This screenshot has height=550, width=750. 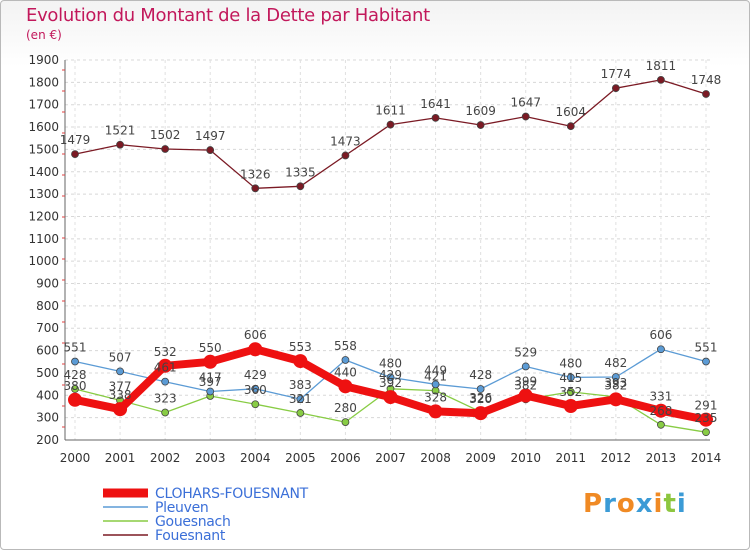 I want to click on logo-letter: r, so click(x=610, y=504).